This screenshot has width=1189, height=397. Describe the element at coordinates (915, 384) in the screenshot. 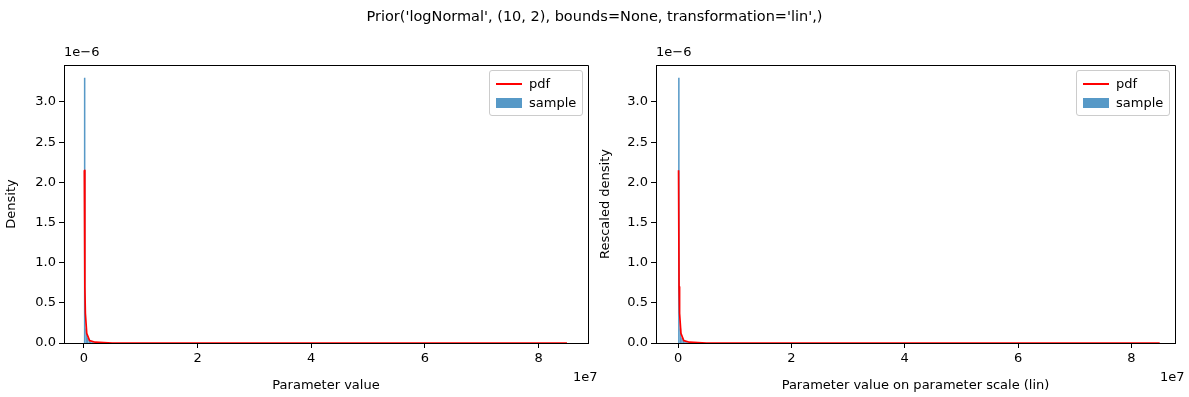

I see `x-axis-title: Parameter value on parameter scale (lin)` at that location.